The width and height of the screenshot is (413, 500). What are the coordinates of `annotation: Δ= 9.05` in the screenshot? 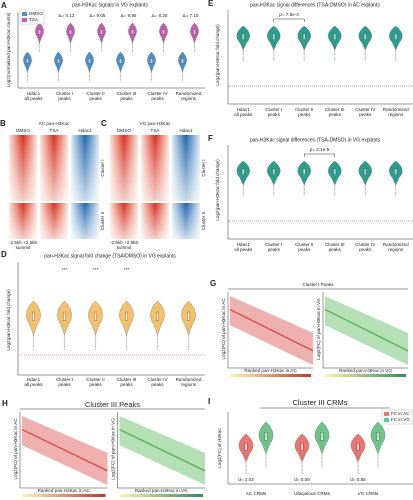 It's located at (98, 15).